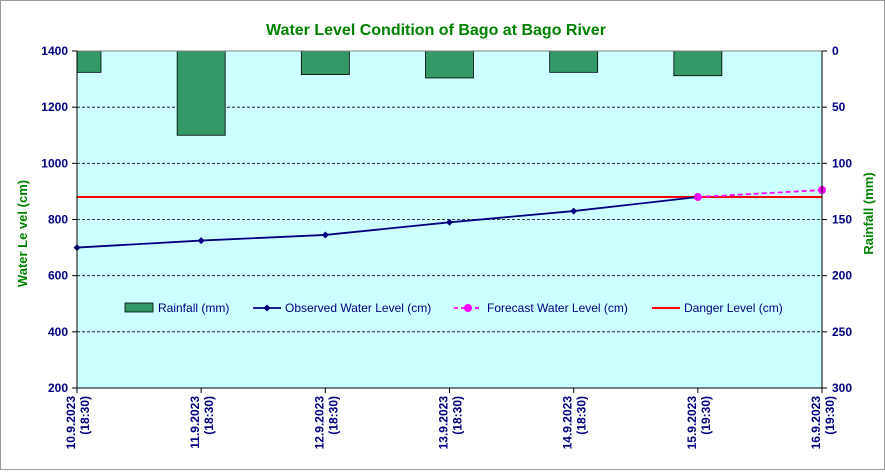 The image size is (885, 474). I want to click on y-right-tick-label: 50, so click(839, 107).